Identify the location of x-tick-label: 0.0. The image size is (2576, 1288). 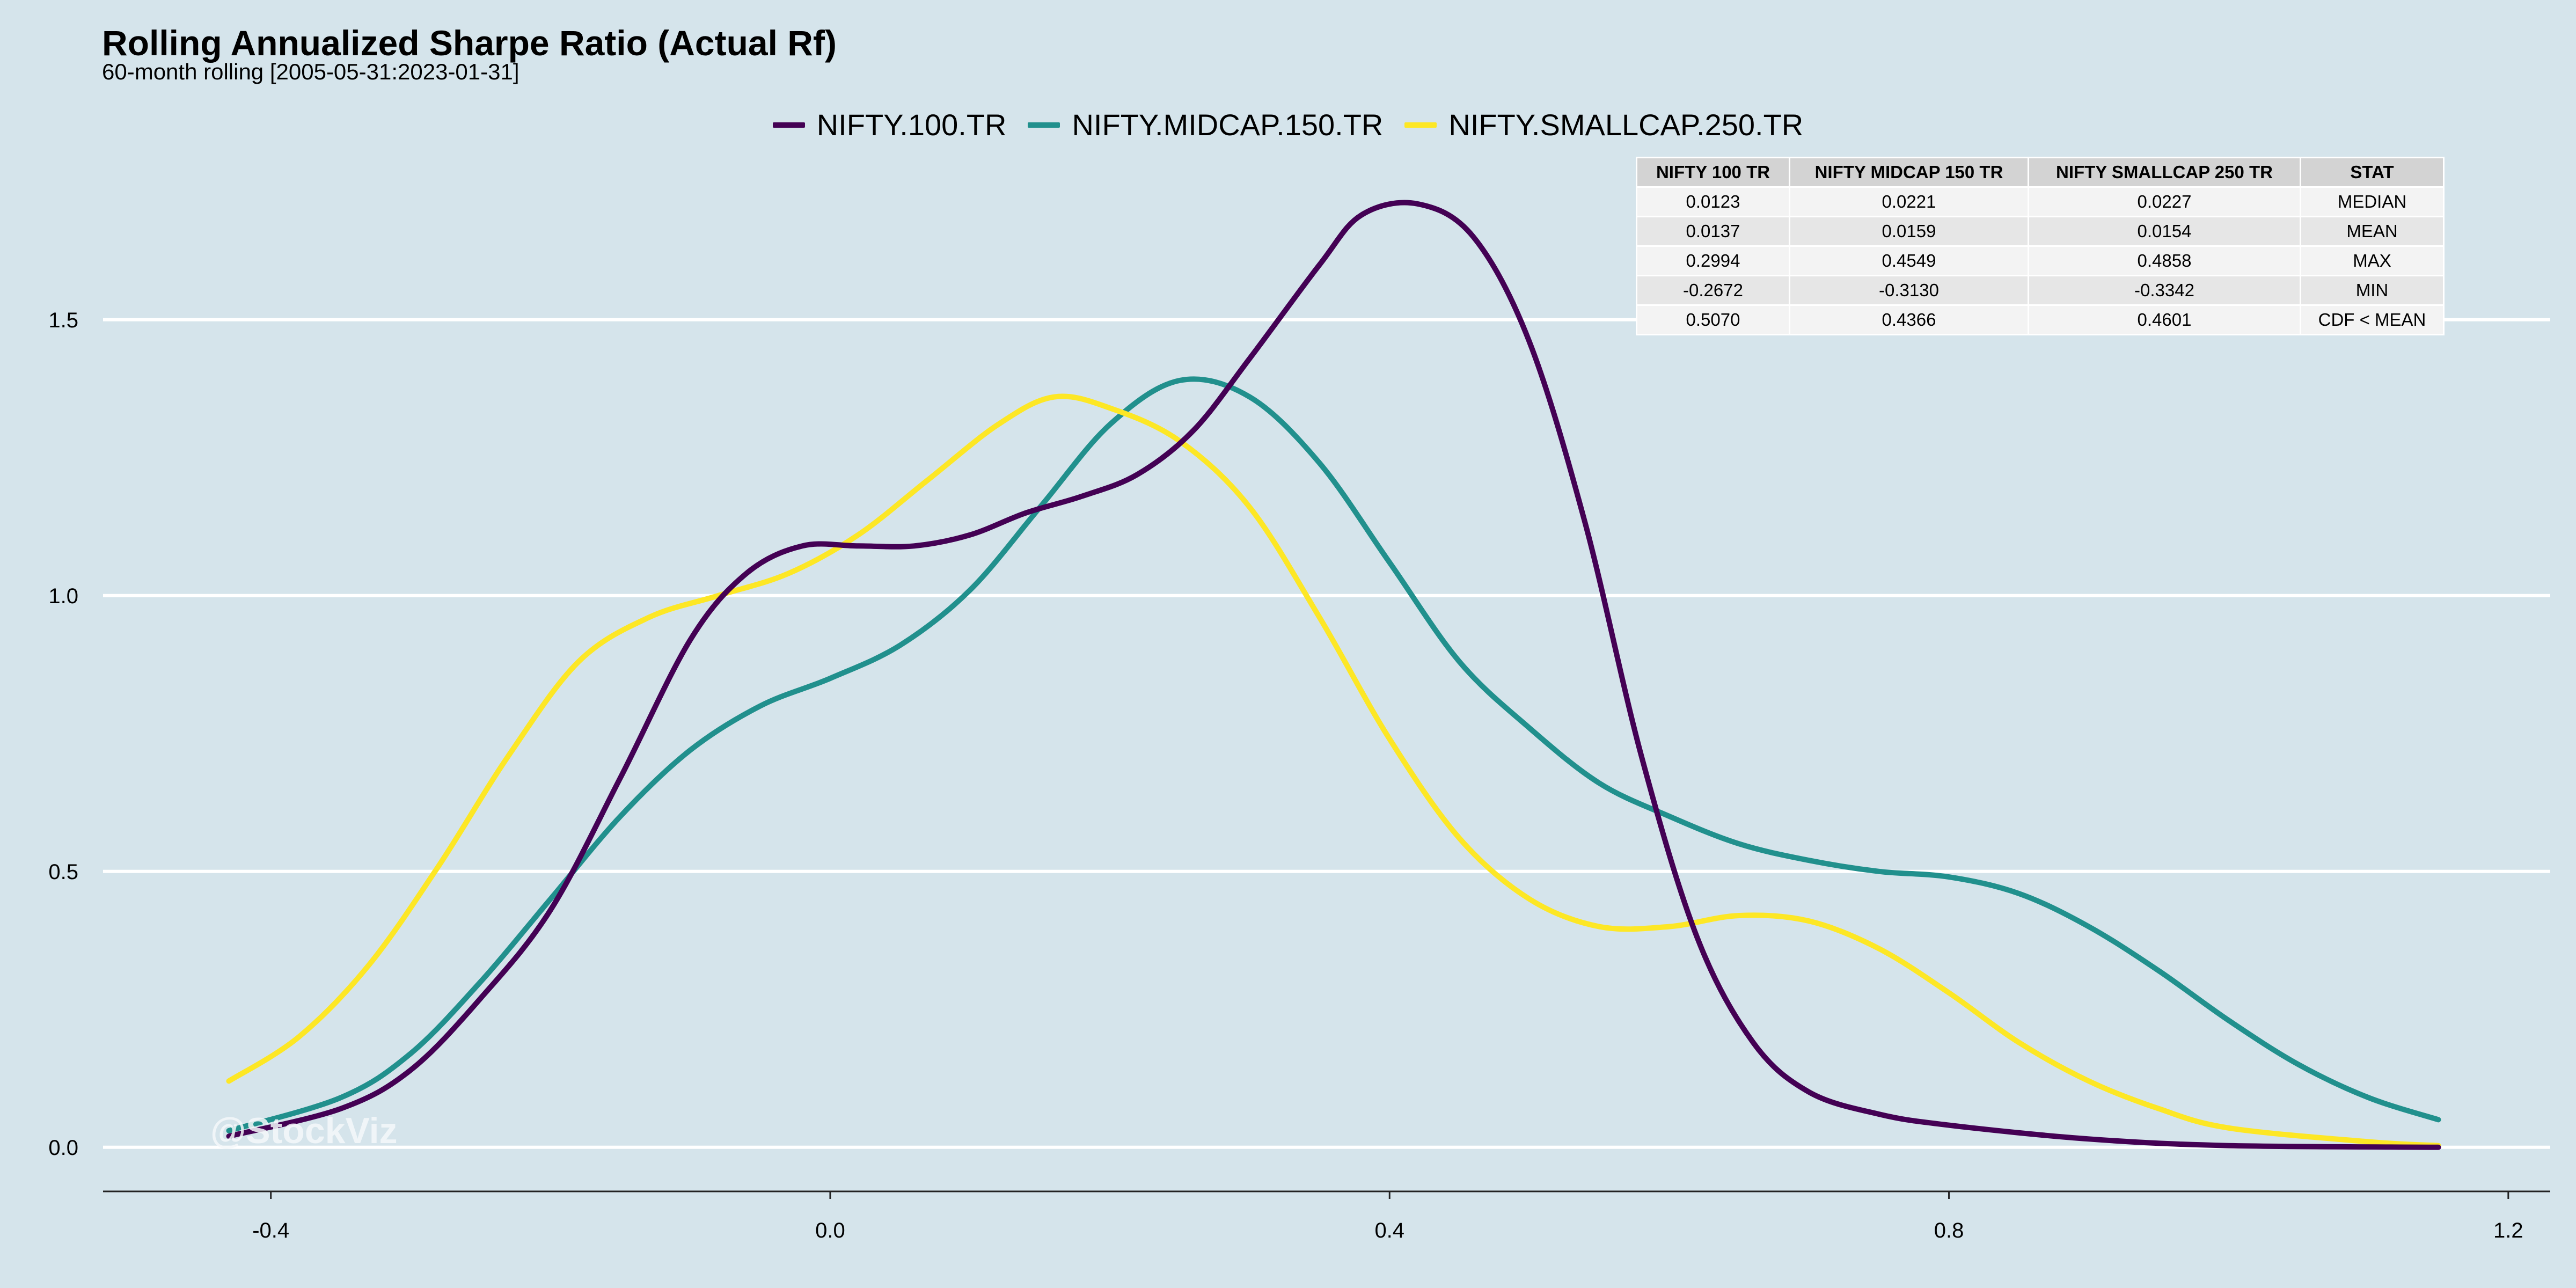
(830, 1230).